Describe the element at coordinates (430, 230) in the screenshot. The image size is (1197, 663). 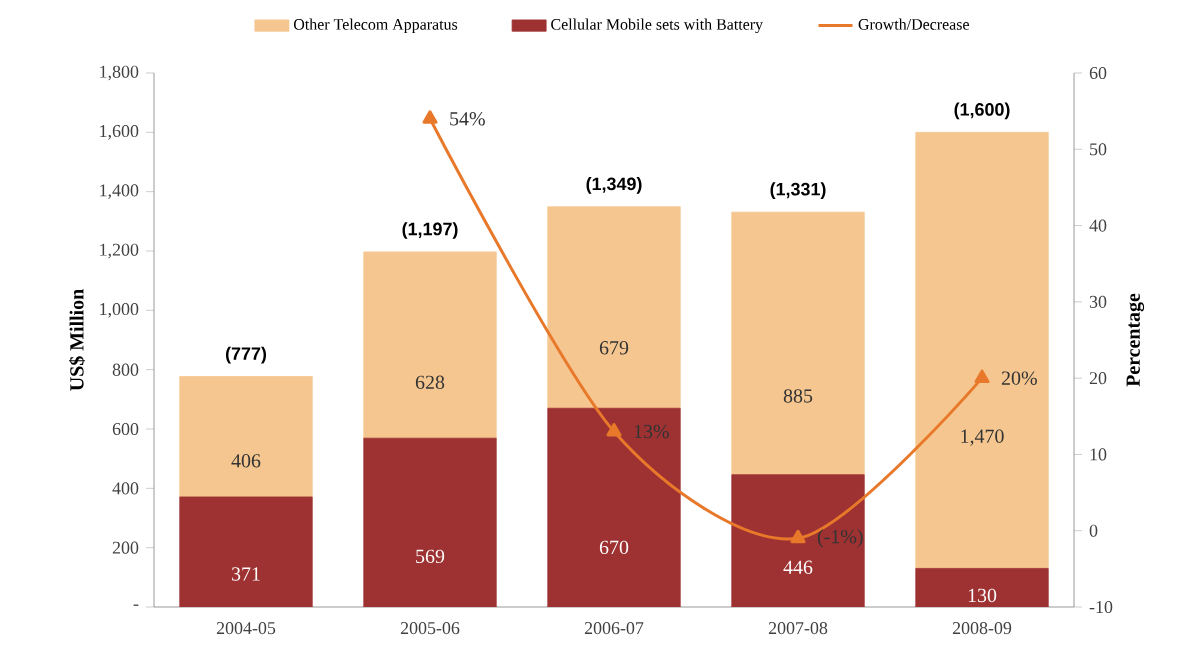
I see `total-label: (1,197)` at that location.